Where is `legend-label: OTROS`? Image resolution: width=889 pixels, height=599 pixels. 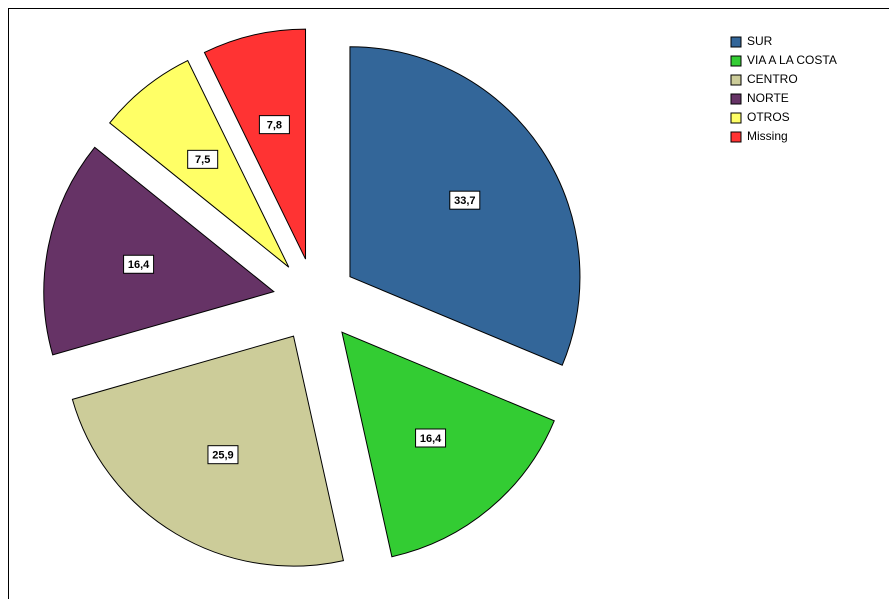
legend-label: OTROS is located at coordinates (768, 117).